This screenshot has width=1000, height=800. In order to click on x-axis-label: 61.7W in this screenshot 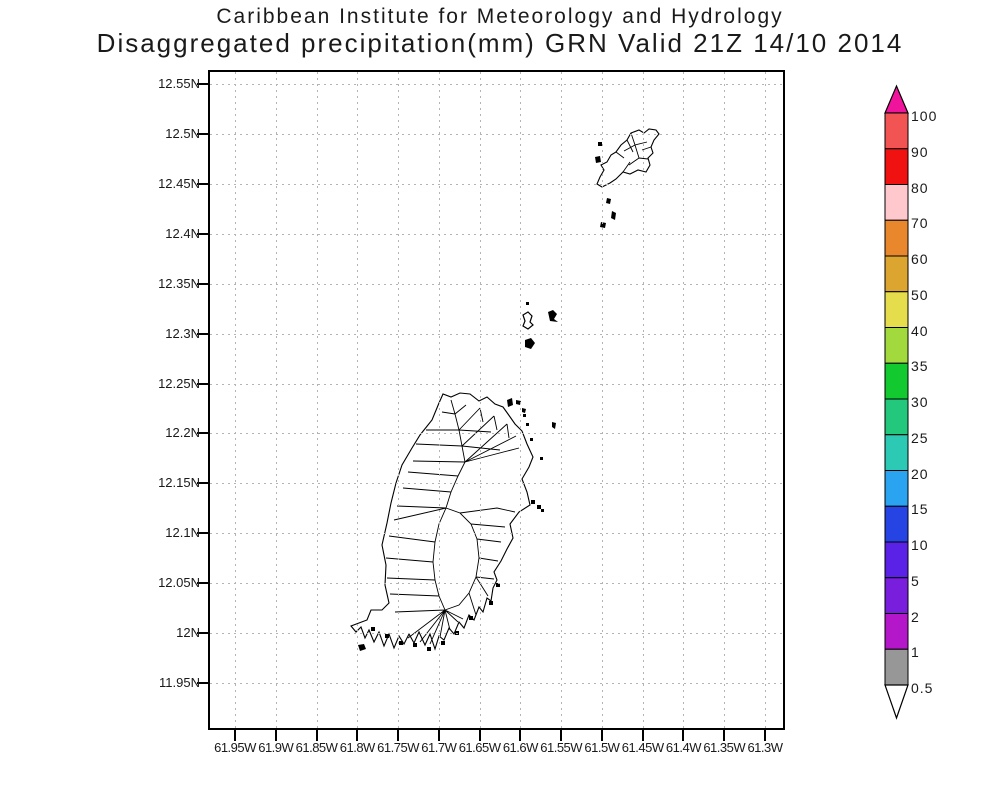, I will do `click(439, 747)`.